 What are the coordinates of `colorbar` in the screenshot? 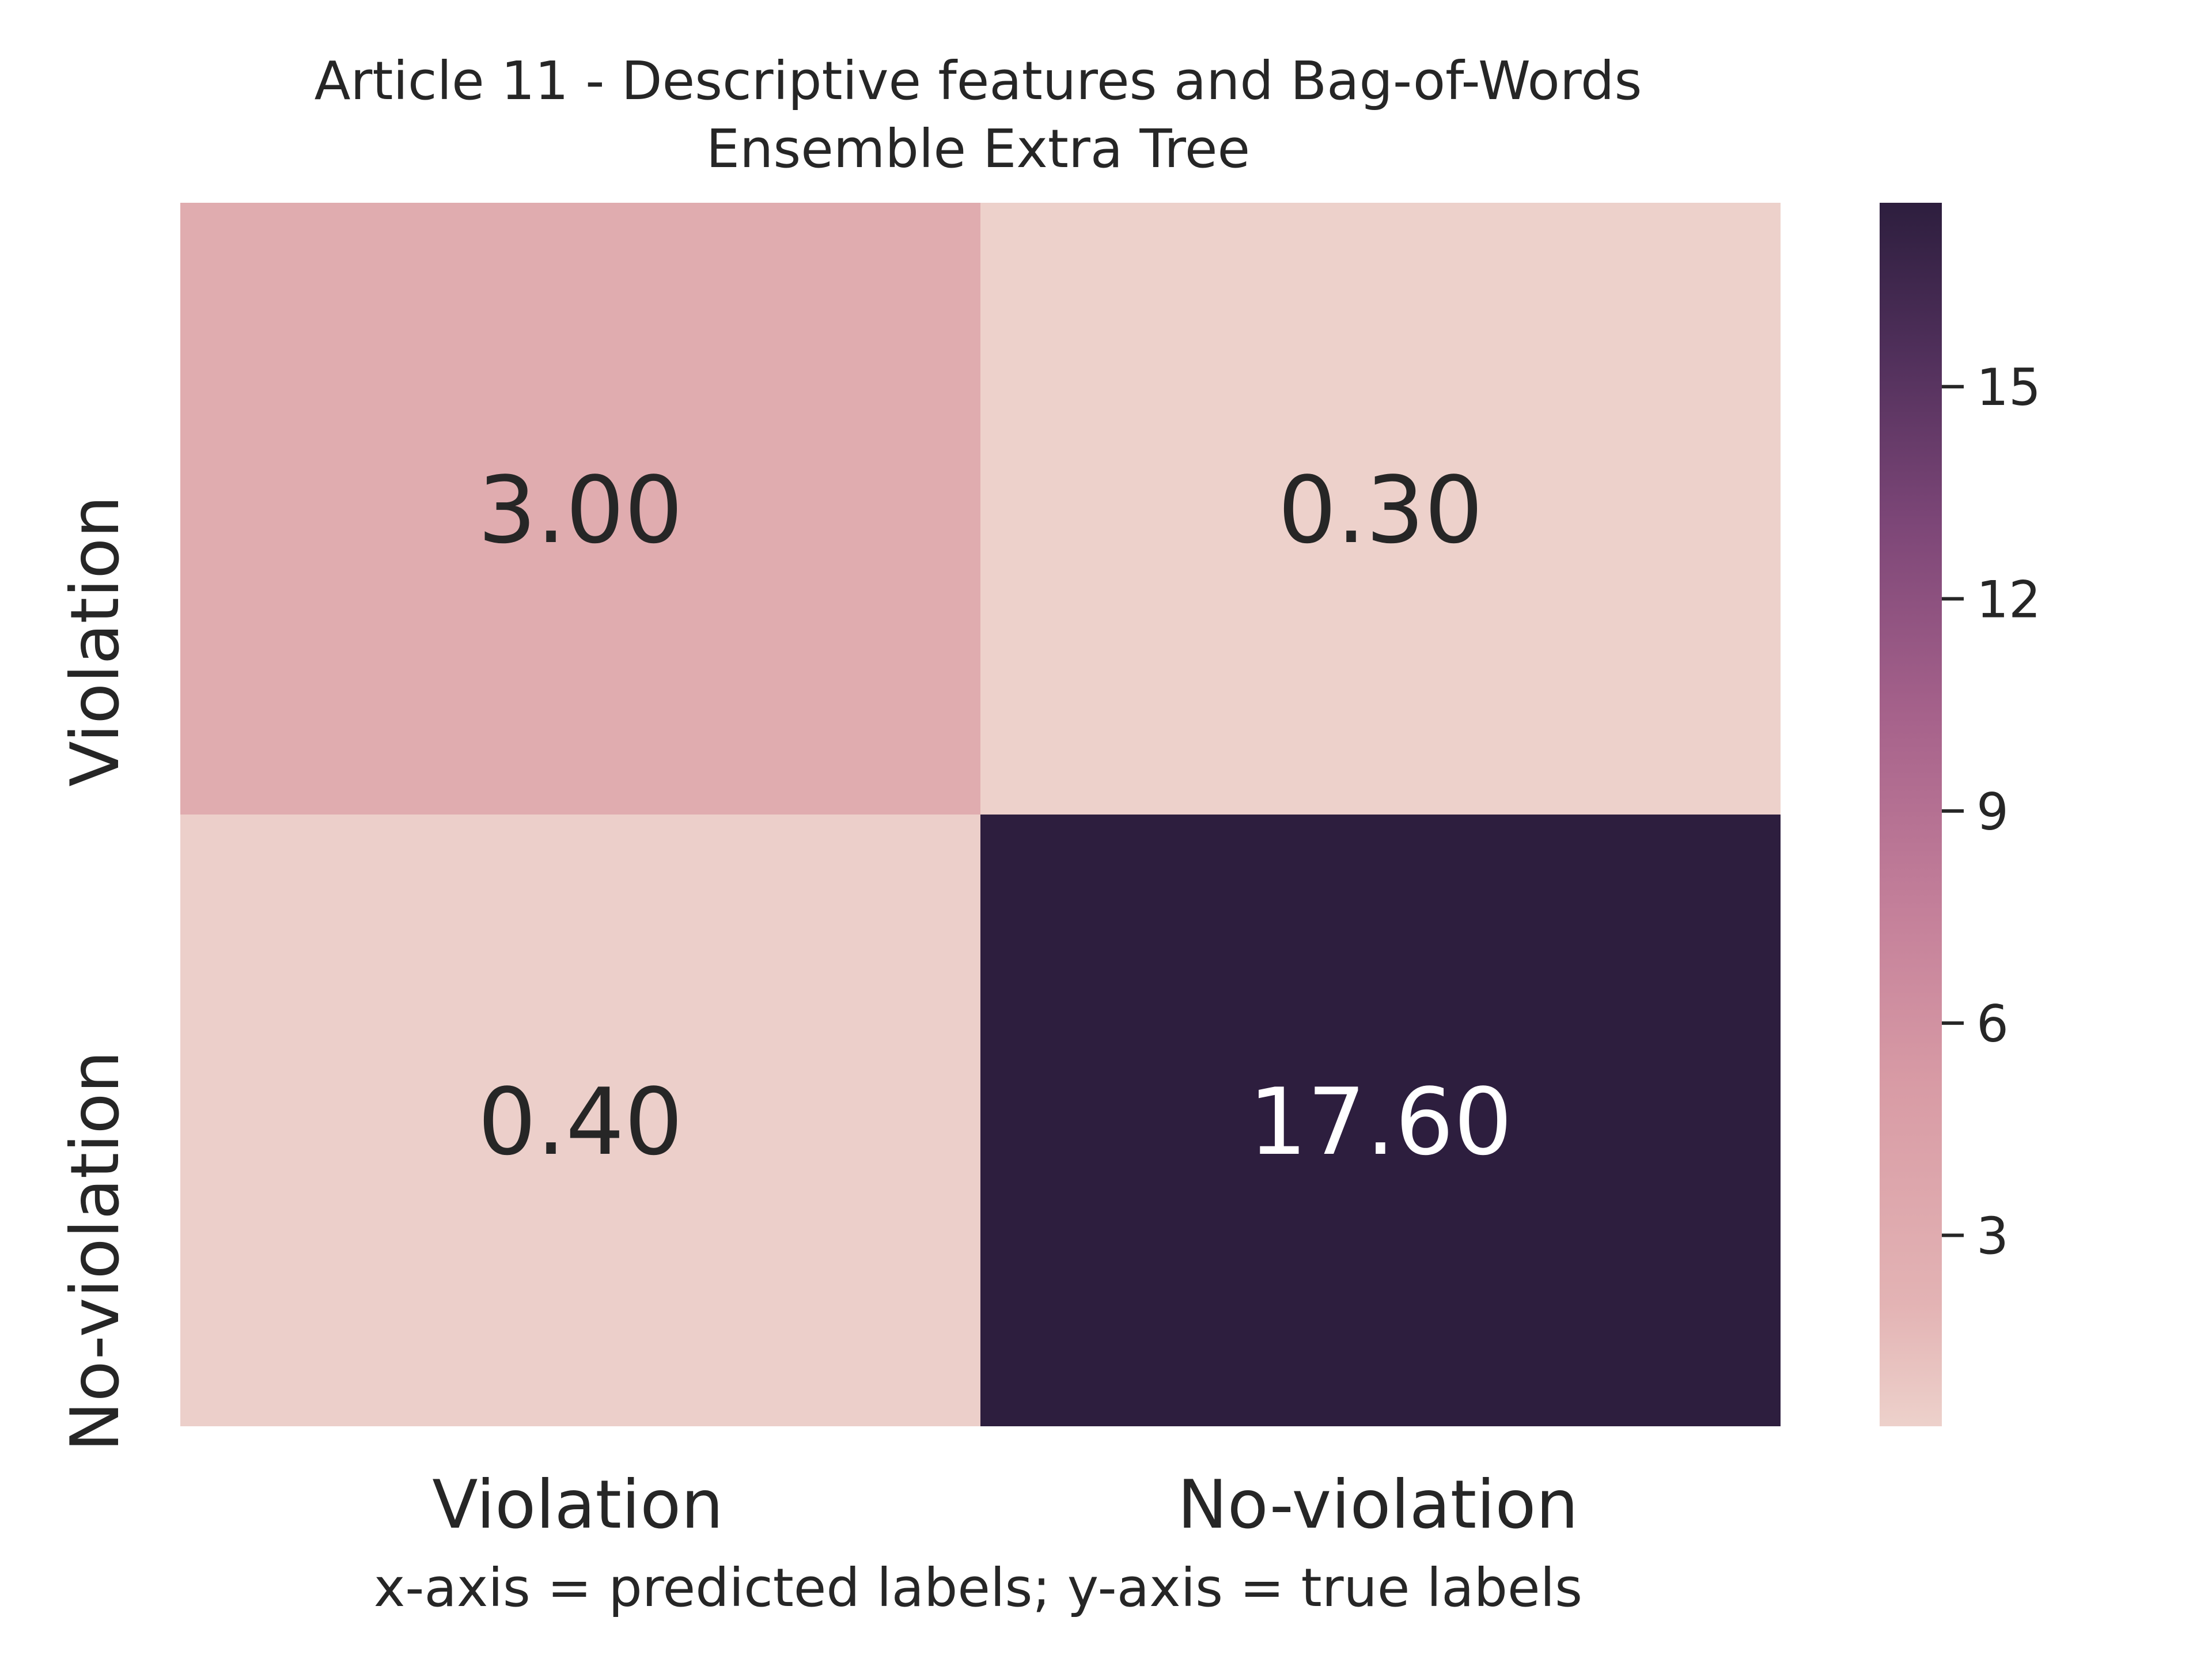 It's located at (1911, 814).